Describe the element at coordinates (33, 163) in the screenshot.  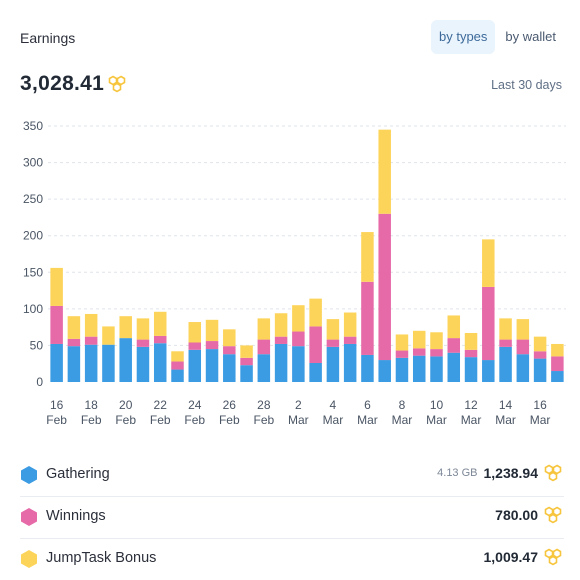
I see `y-tick-label: 300` at that location.